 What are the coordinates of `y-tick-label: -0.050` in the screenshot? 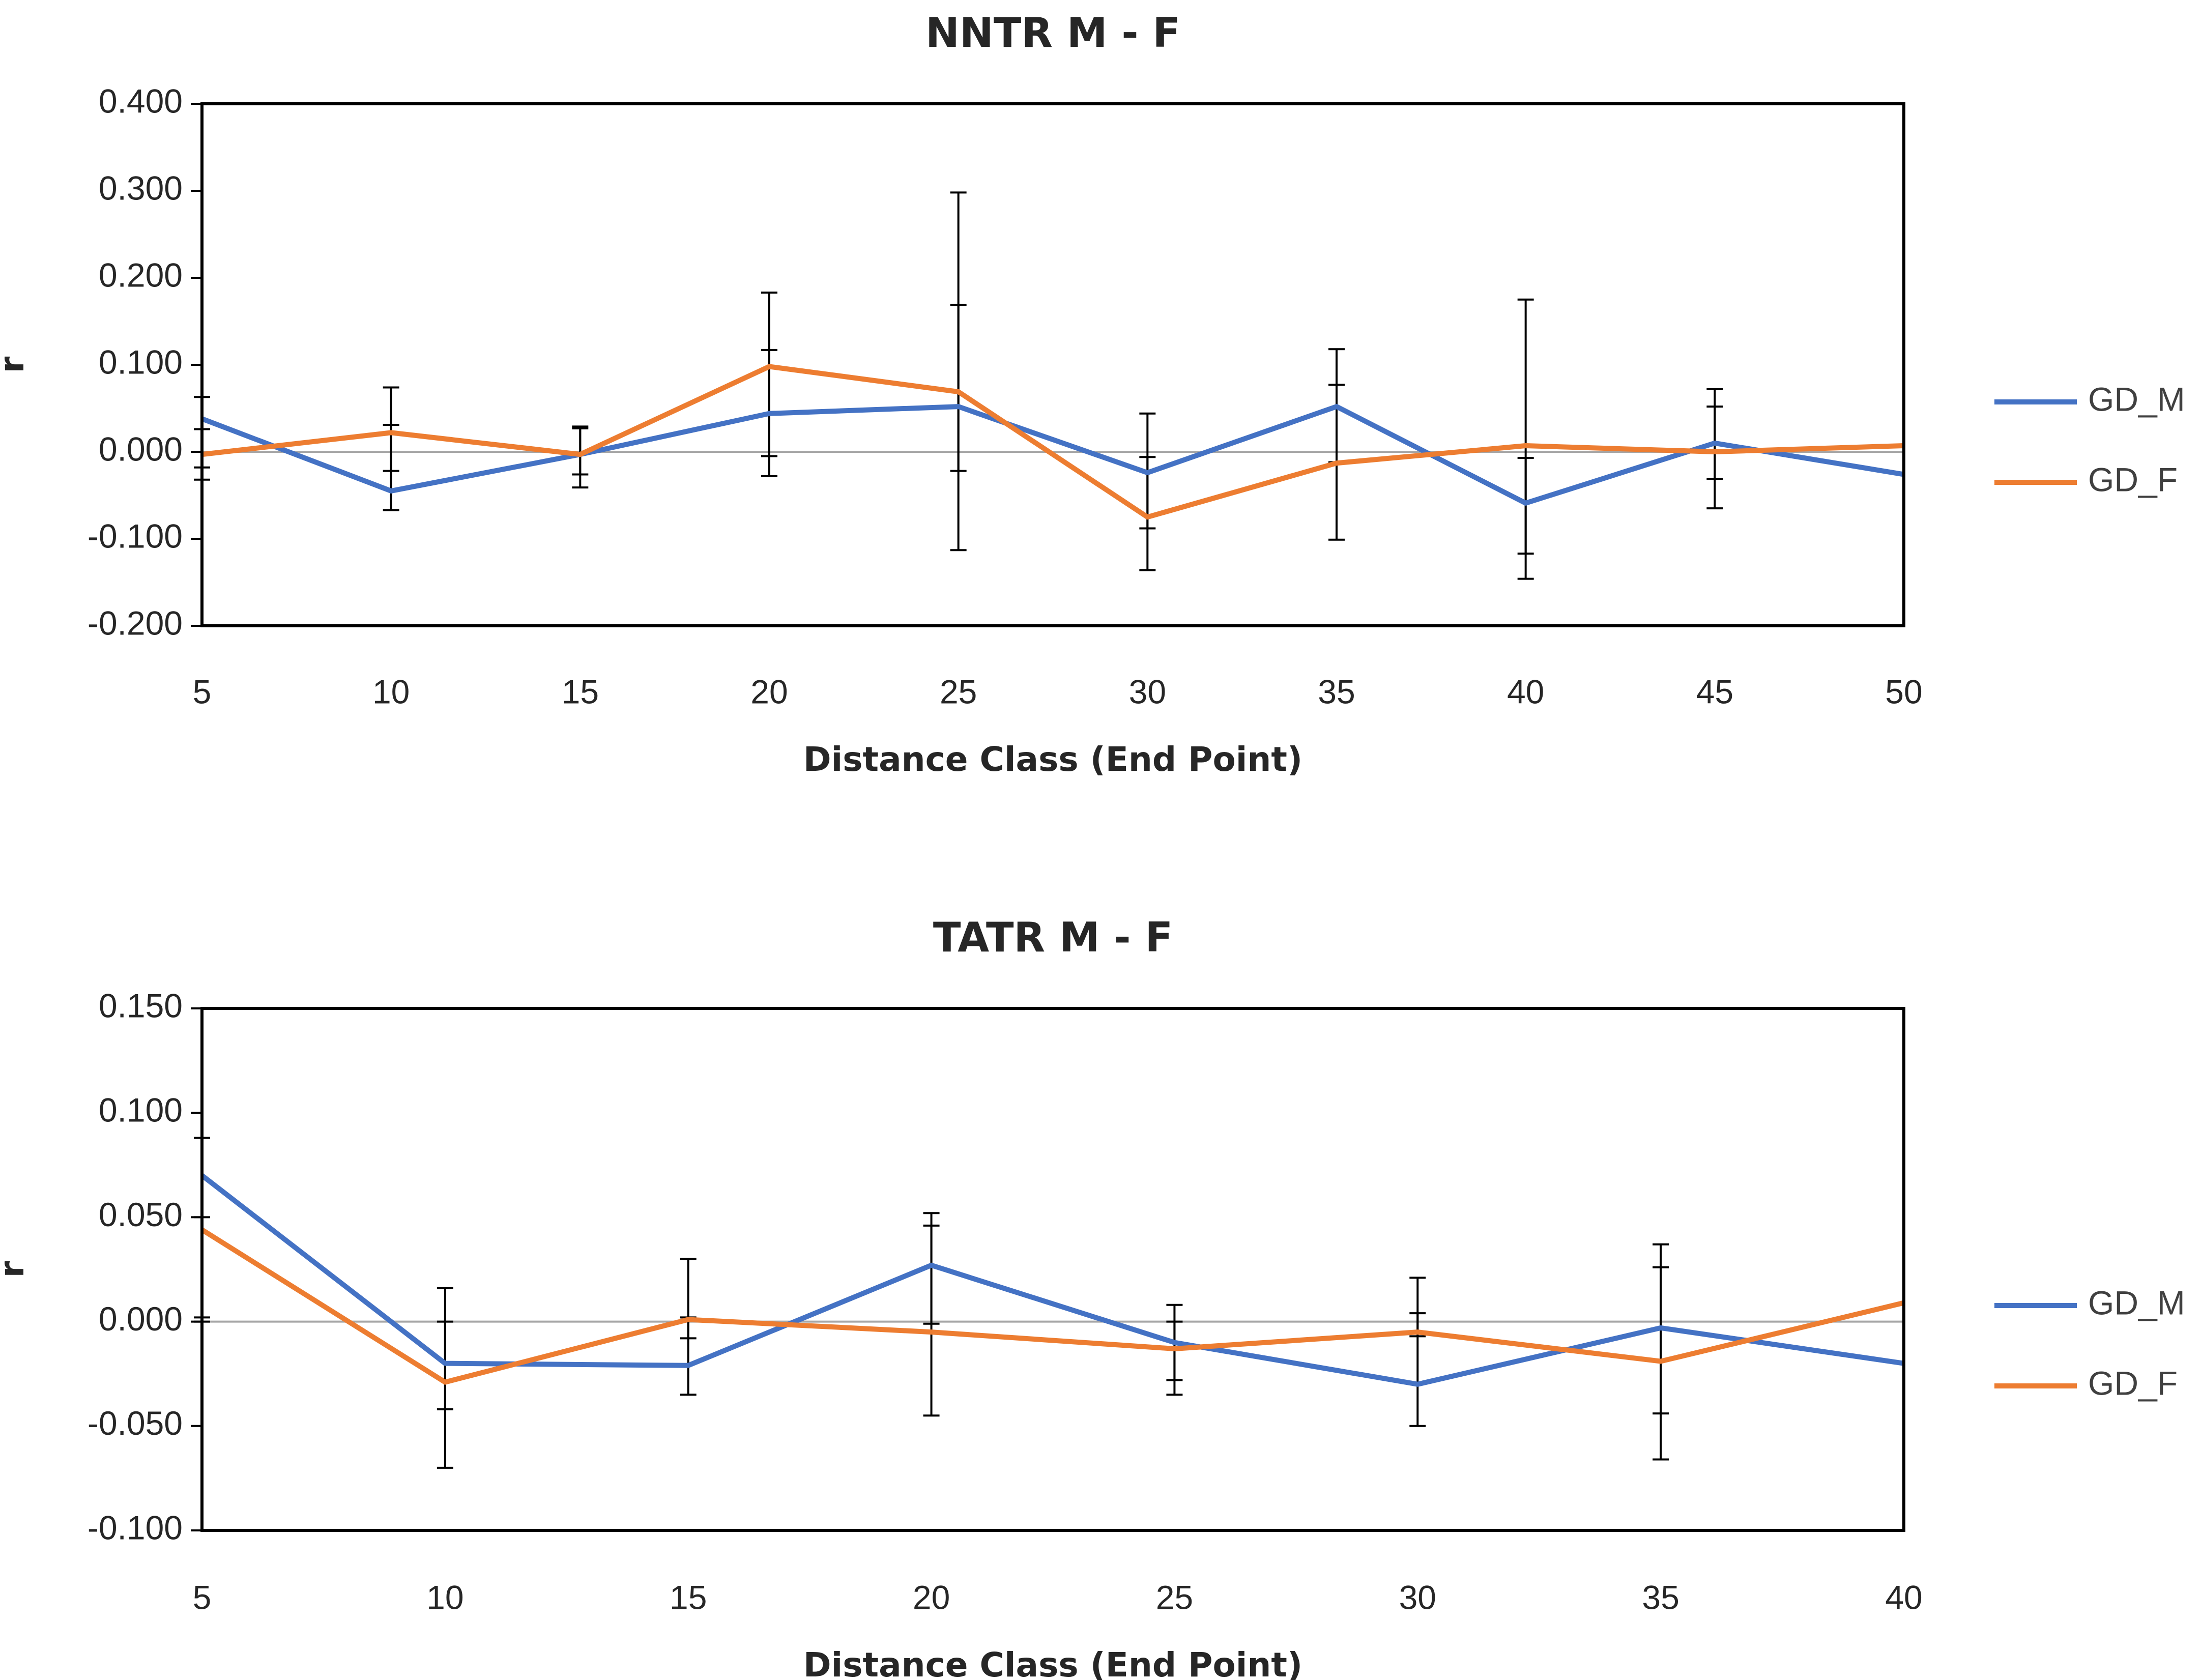 It's located at (135, 1423).